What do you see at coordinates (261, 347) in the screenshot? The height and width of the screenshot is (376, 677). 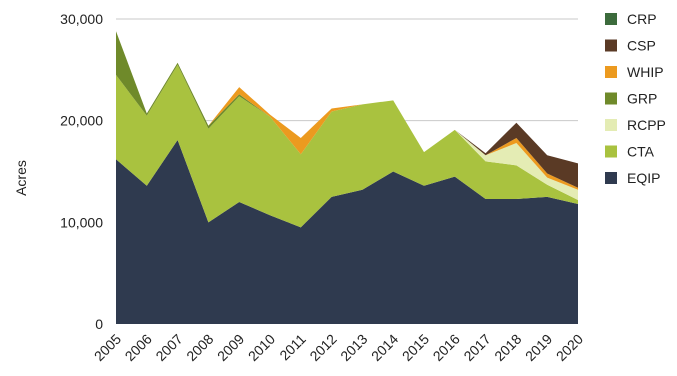 I see `x-tick-label: 2010` at bounding box center [261, 347].